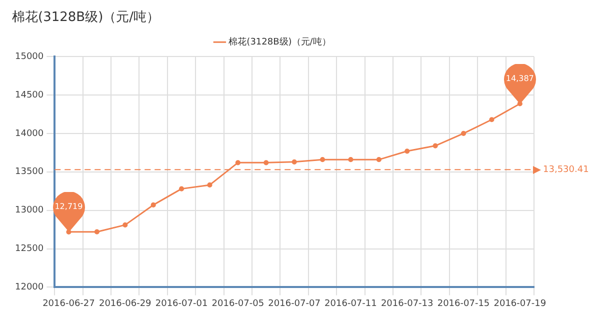 Image resolution: width=600 pixels, height=320 pixels. What do you see at coordinates (463, 303) in the screenshot?
I see `x-tick-label: 2016-07-15` at bounding box center [463, 303].